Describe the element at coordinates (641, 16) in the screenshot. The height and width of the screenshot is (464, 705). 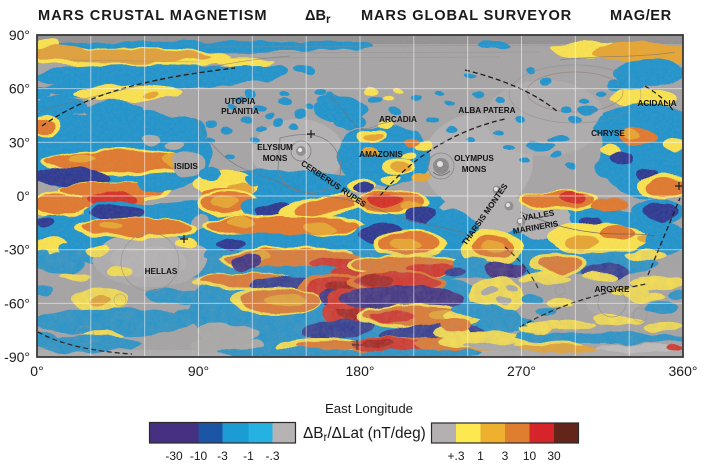
I see `svg-text: MAG/ER` at that location.